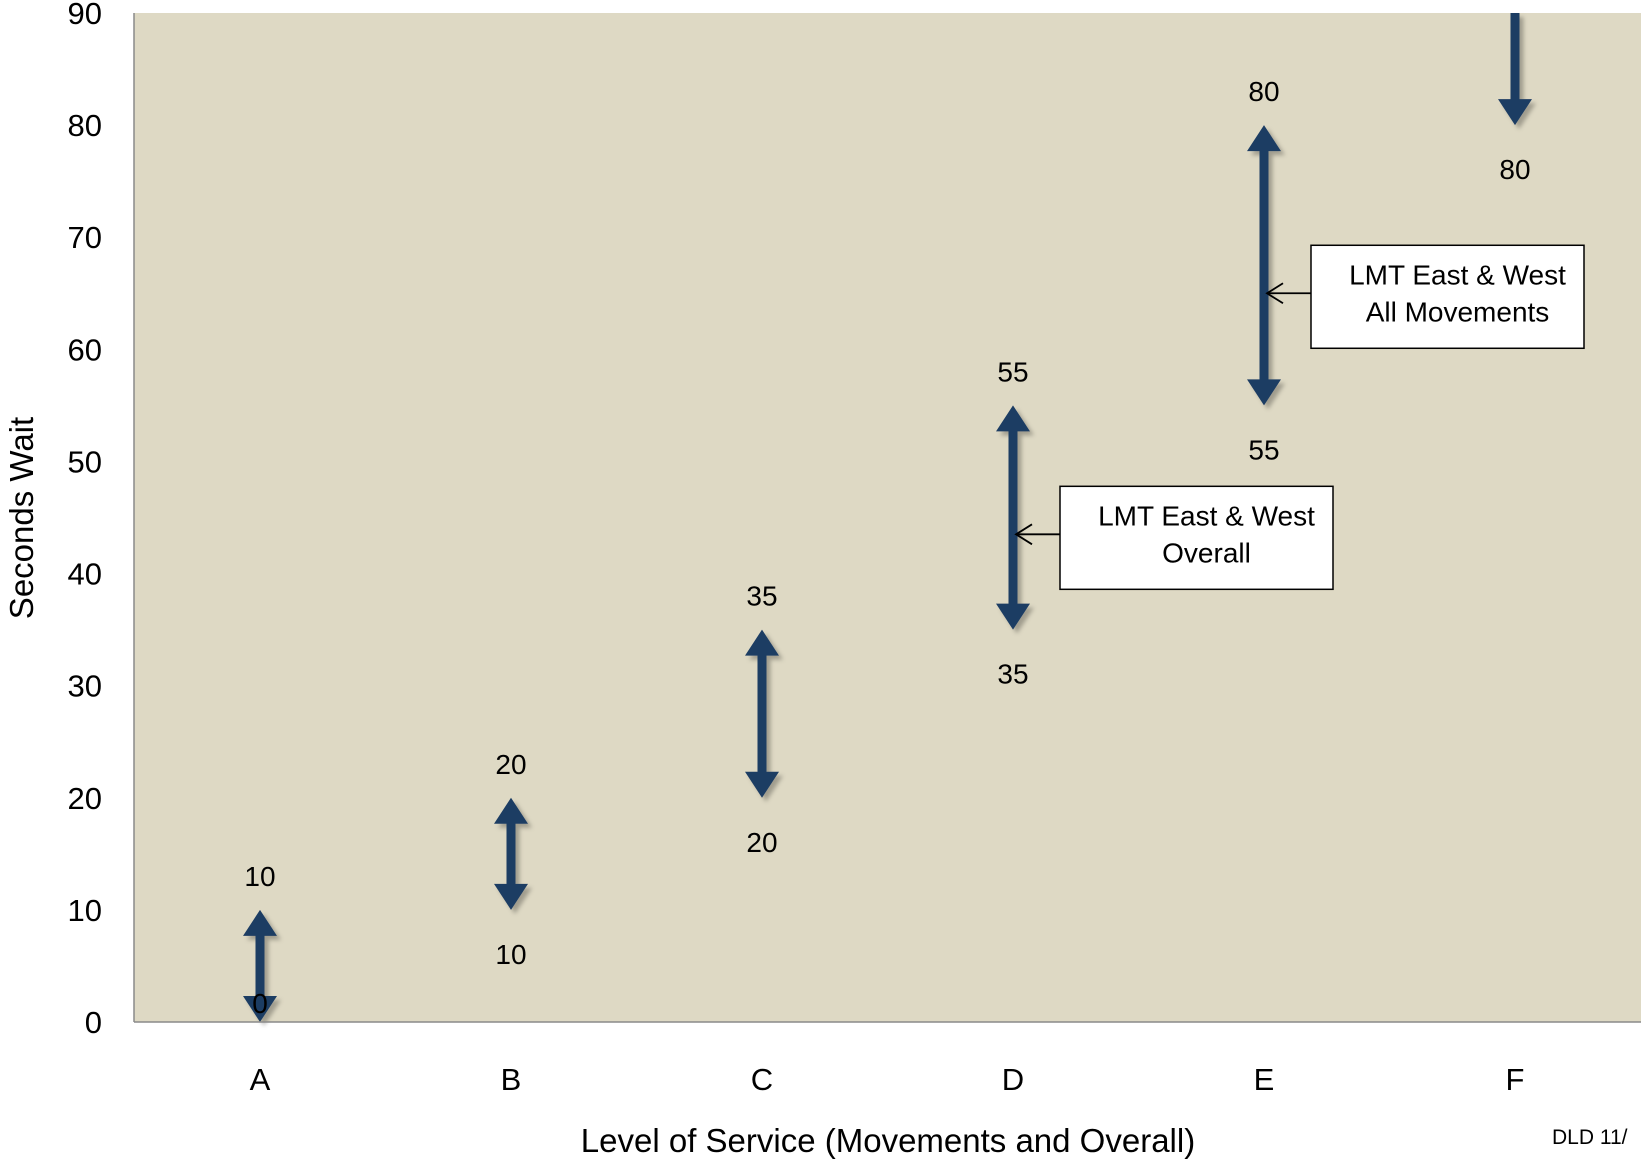 This screenshot has height=1162, width=1641. What do you see at coordinates (1264, 1079) in the screenshot?
I see `x-tick-label: E` at bounding box center [1264, 1079].